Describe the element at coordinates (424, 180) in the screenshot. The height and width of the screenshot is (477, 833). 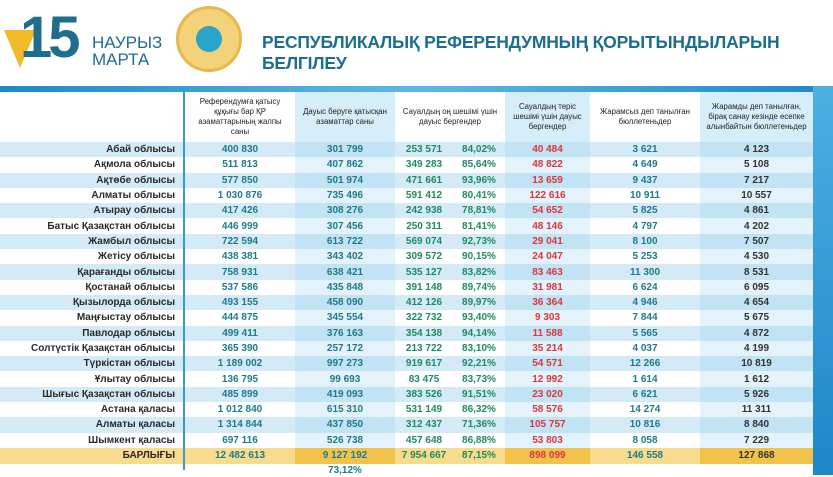
I see `yes-count: 471 661` at that location.